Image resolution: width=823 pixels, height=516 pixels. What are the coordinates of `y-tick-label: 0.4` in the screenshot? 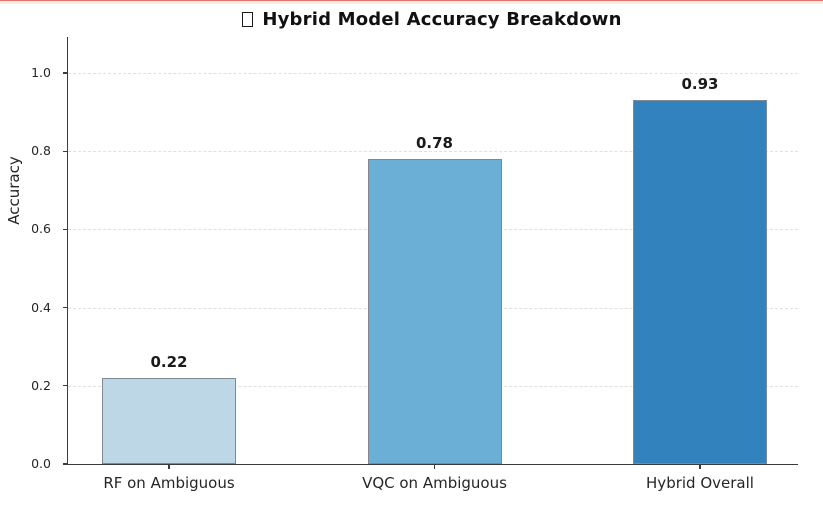 It's located at (41, 307).